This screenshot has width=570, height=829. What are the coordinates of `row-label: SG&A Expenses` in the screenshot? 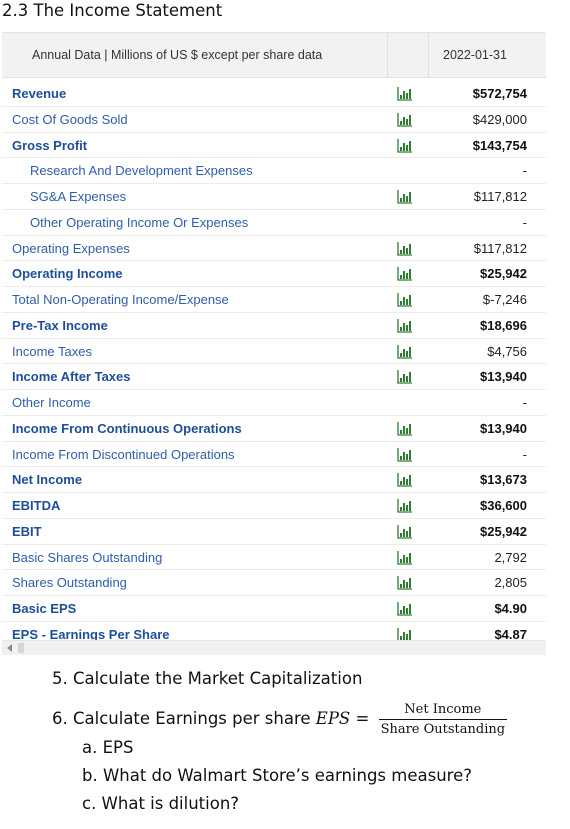 It's located at (78, 196).